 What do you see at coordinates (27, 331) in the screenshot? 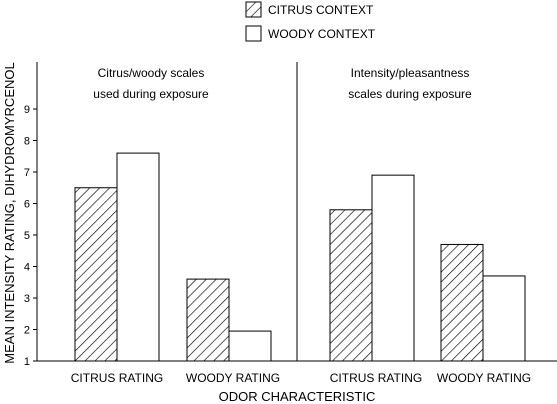
I see `y-tick-label: 2` at bounding box center [27, 331].